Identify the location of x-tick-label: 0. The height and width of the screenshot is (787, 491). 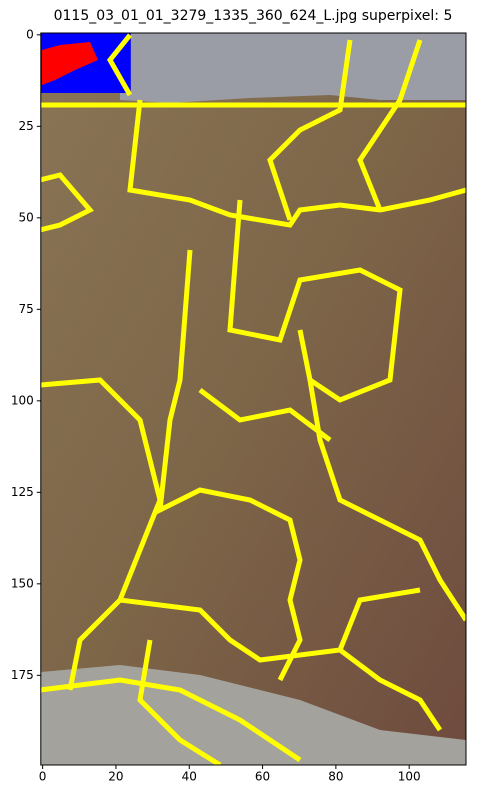
(43, 777).